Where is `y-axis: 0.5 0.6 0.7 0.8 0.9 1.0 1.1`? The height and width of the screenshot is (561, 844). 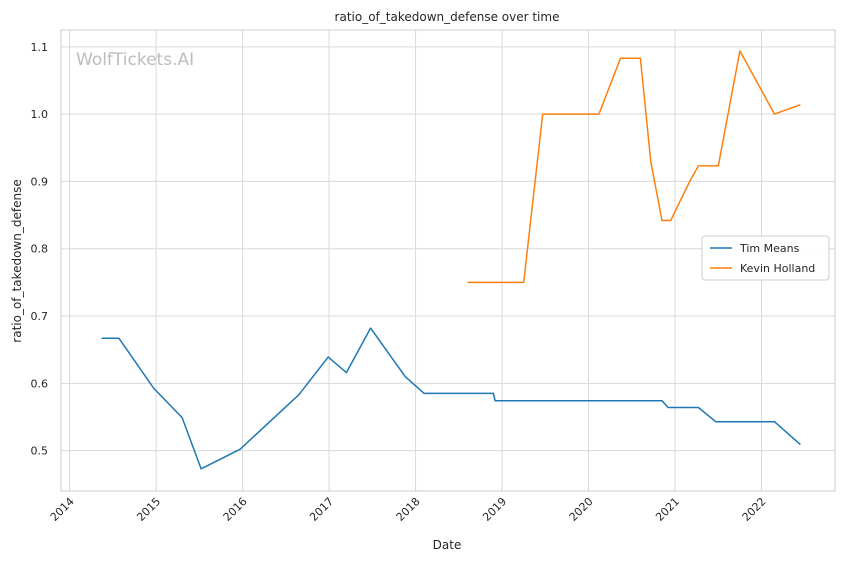 y-axis: 0.5 0.6 0.7 0.8 0.9 1.0 1.1 is located at coordinates (40, 249).